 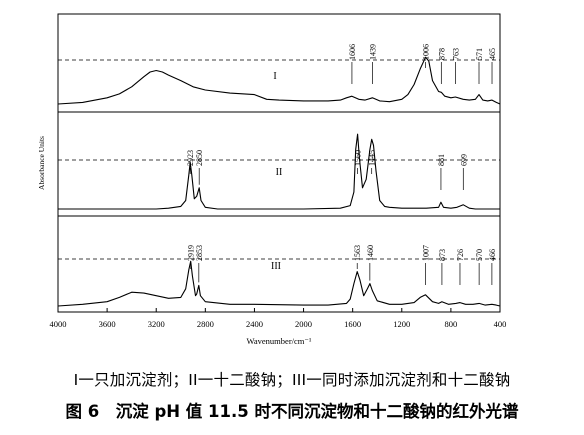 What do you see at coordinates (190, 158) in the screenshot?
I see `peak-label: 2923` at bounding box center [190, 158].